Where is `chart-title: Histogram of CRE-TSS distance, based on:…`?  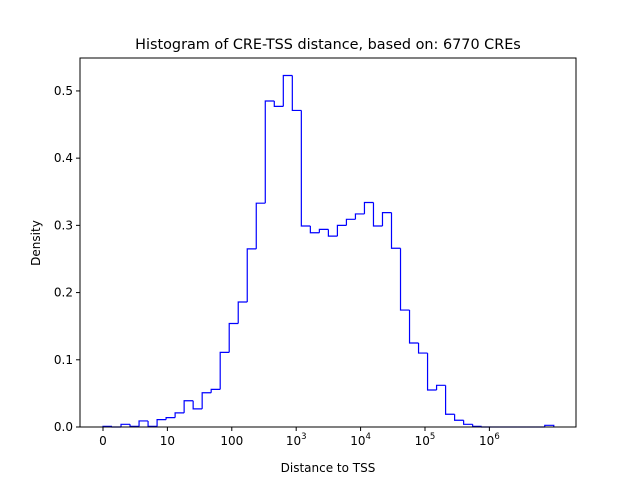
chart-title: Histogram of CRE-TSS distance, based on:… is located at coordinates (328, 45).